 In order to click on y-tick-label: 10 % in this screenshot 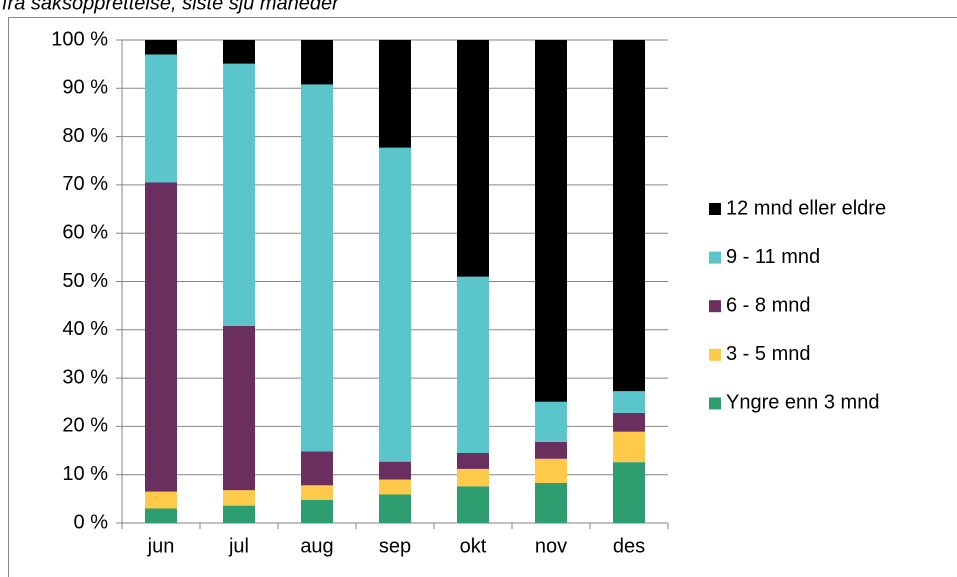, I will do `click(85, 474)`.